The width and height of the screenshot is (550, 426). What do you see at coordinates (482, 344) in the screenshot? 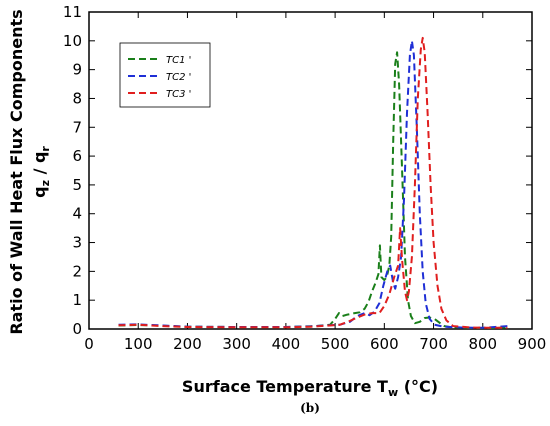
I see `x-tick-label: 800` at bounding box center [482, 344].